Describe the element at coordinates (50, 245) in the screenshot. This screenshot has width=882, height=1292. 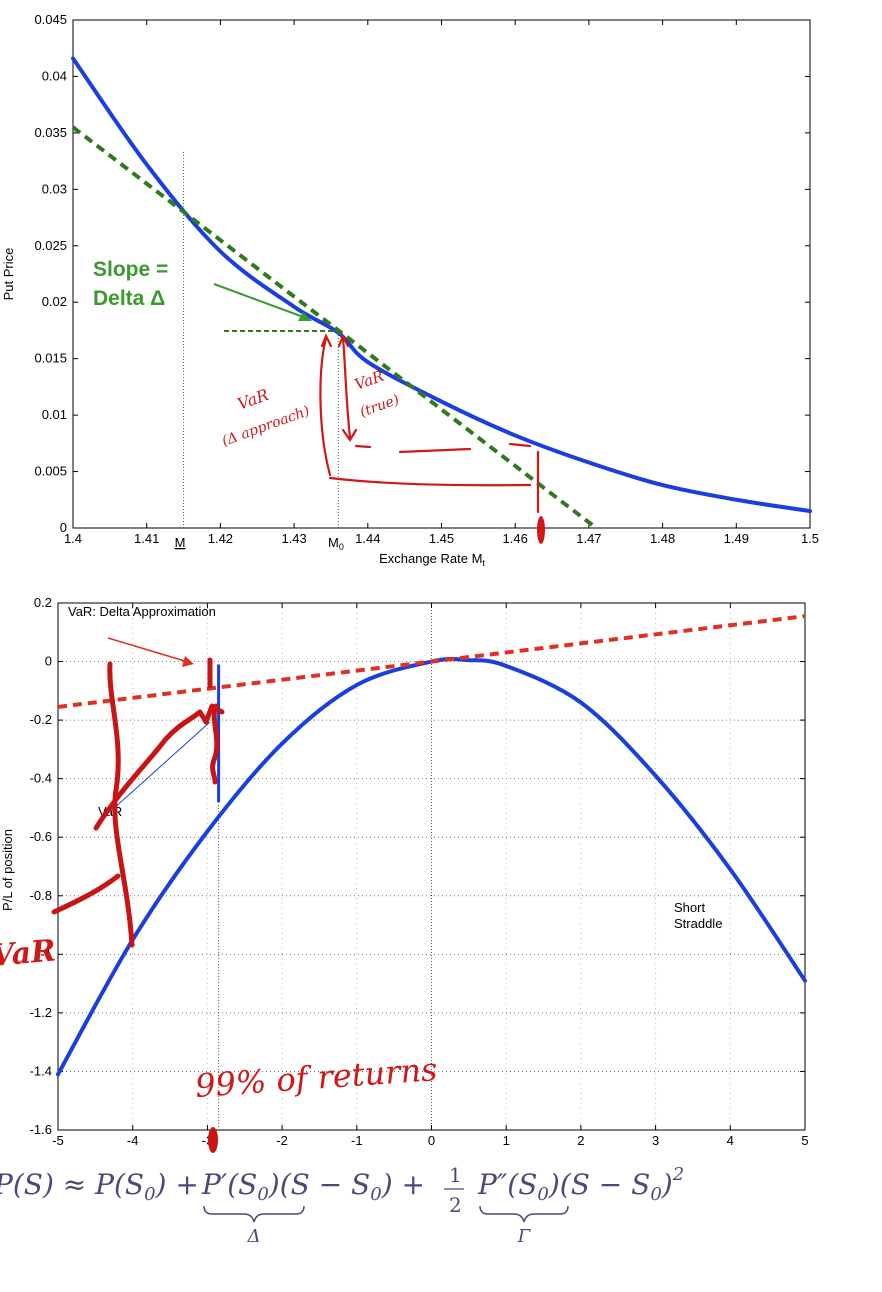
I see `y-tick-label: 0.025` at that location.